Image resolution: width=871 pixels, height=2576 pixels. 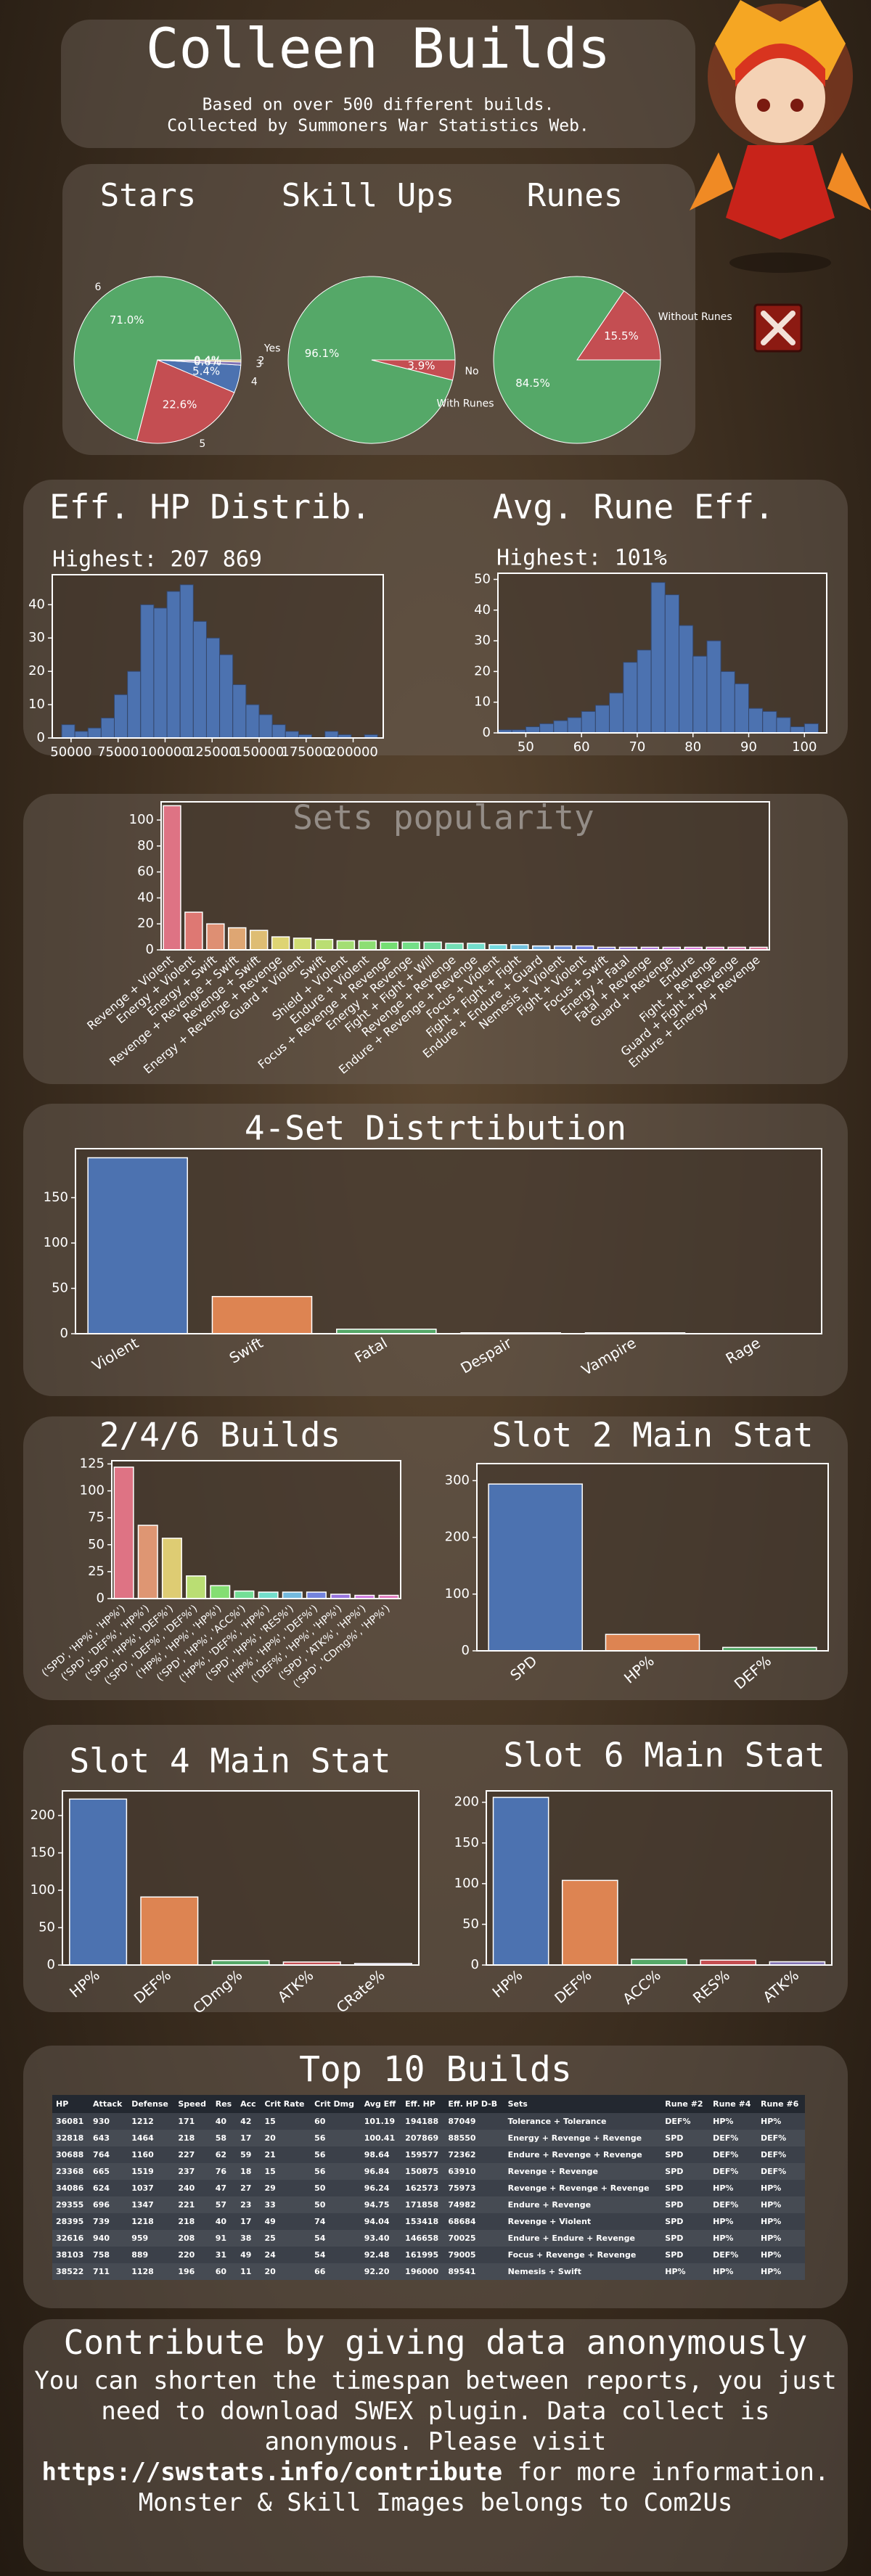 What do you see at coordinates (249, 2104) in the screenshot?
I see `column-header: Acc` at bounding box center [249, 2104].